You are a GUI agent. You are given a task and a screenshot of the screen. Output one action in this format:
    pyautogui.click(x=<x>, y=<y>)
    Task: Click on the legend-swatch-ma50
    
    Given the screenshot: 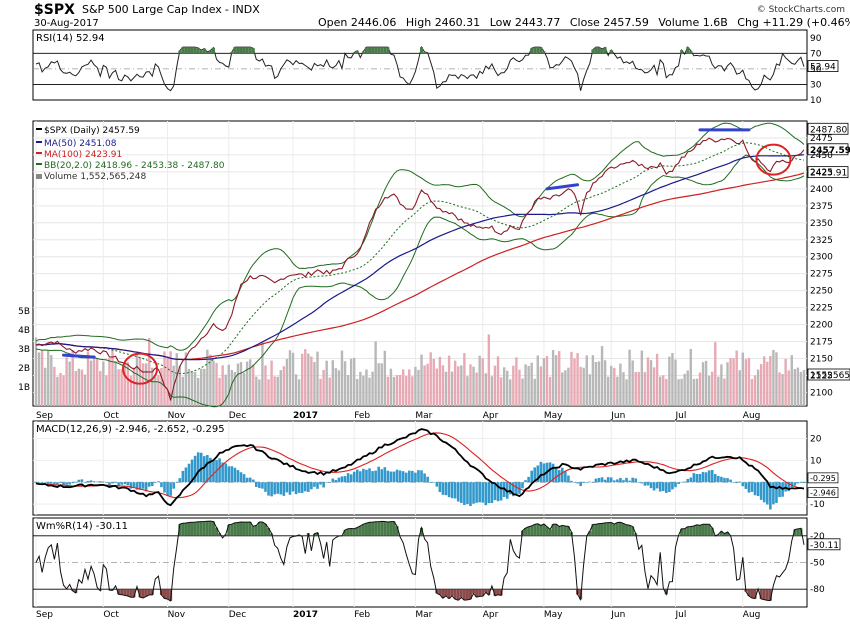 What is the action you would take?
    pyautogui.click(x=39, y=142)
    